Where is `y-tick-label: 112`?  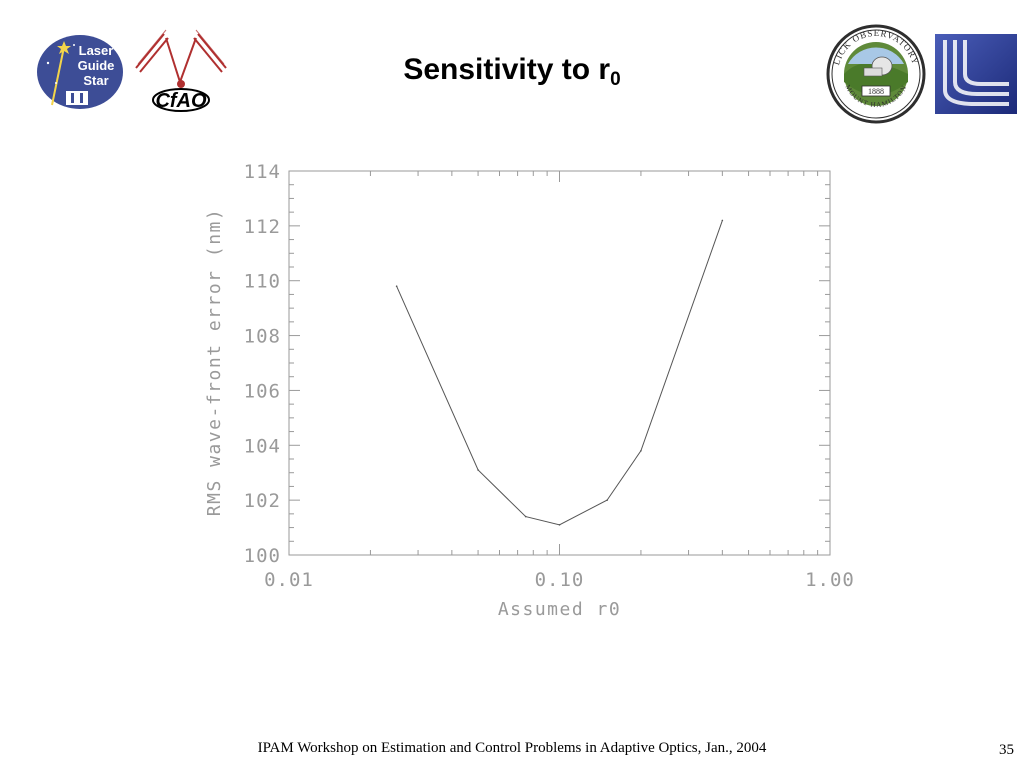 y-tick-label: 112 is located at coordinates (262, 227).